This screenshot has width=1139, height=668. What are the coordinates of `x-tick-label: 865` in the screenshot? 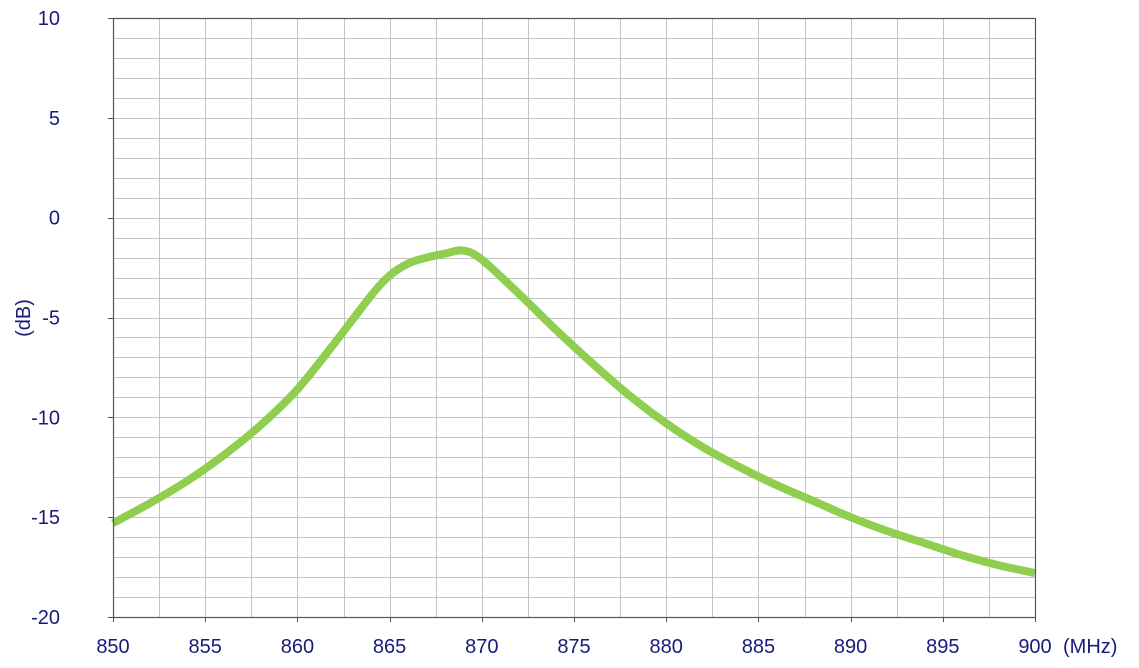 It's located at (389, 647).